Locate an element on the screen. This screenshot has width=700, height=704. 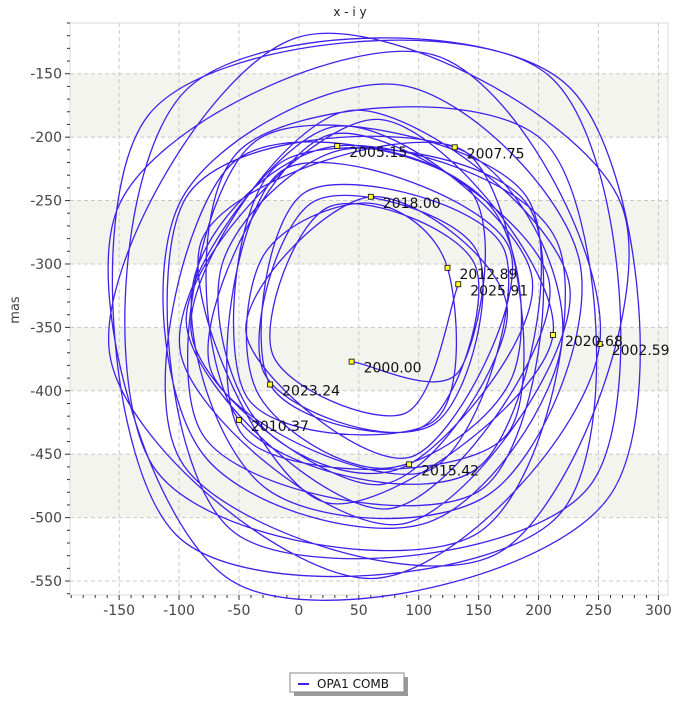
epoch-label: 2010.37 is located at coordinates (280, 427).